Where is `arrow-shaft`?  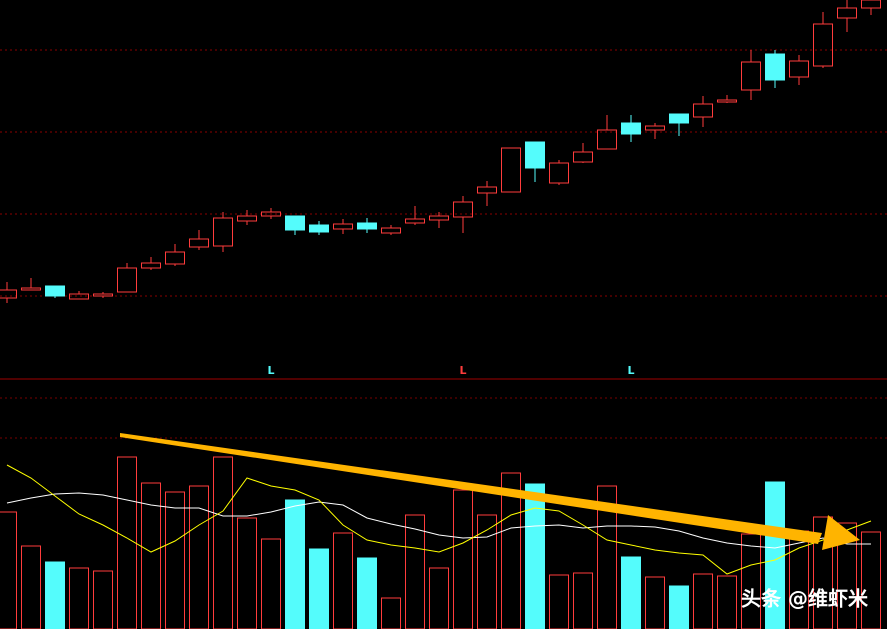
arrow-shaft is located at coordinates (471, 488).